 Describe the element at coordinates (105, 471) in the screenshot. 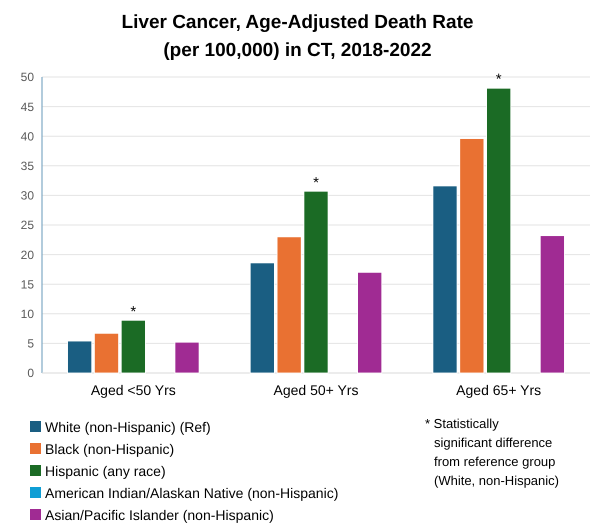

I see `legend-label: Hispanic (any race)` at that location.